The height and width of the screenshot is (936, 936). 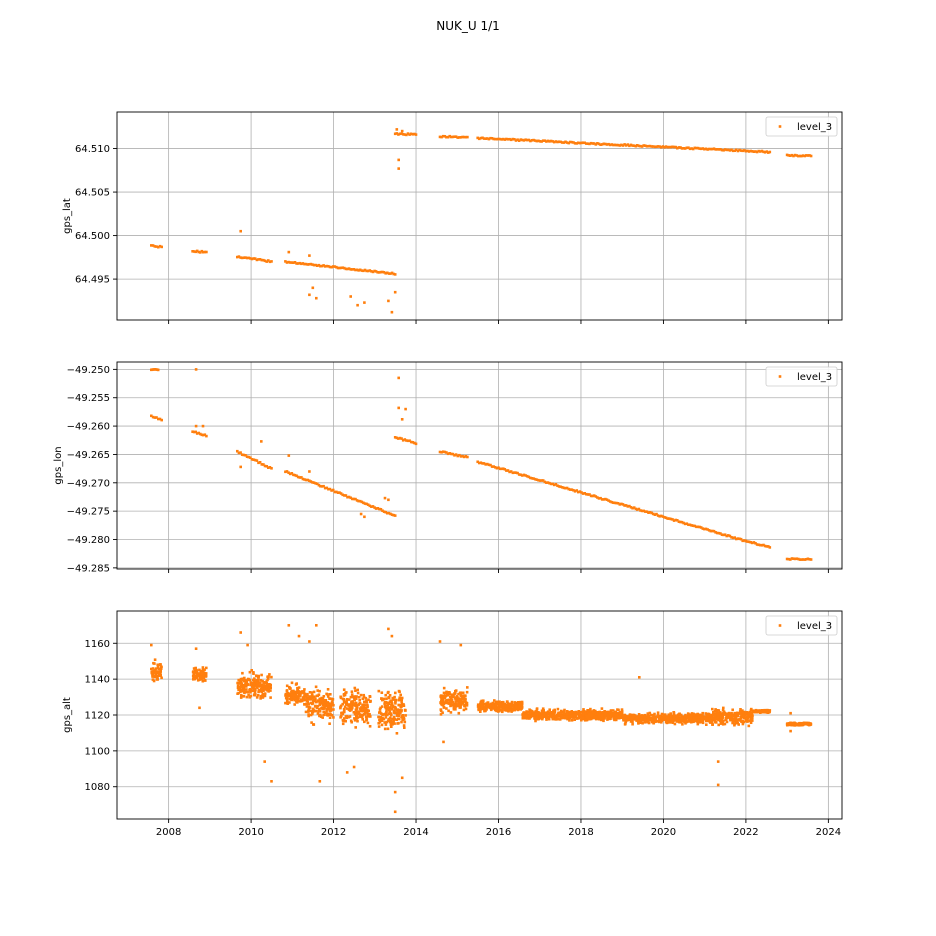 I want to click on legend: level_3, so click(x=801, y=126).